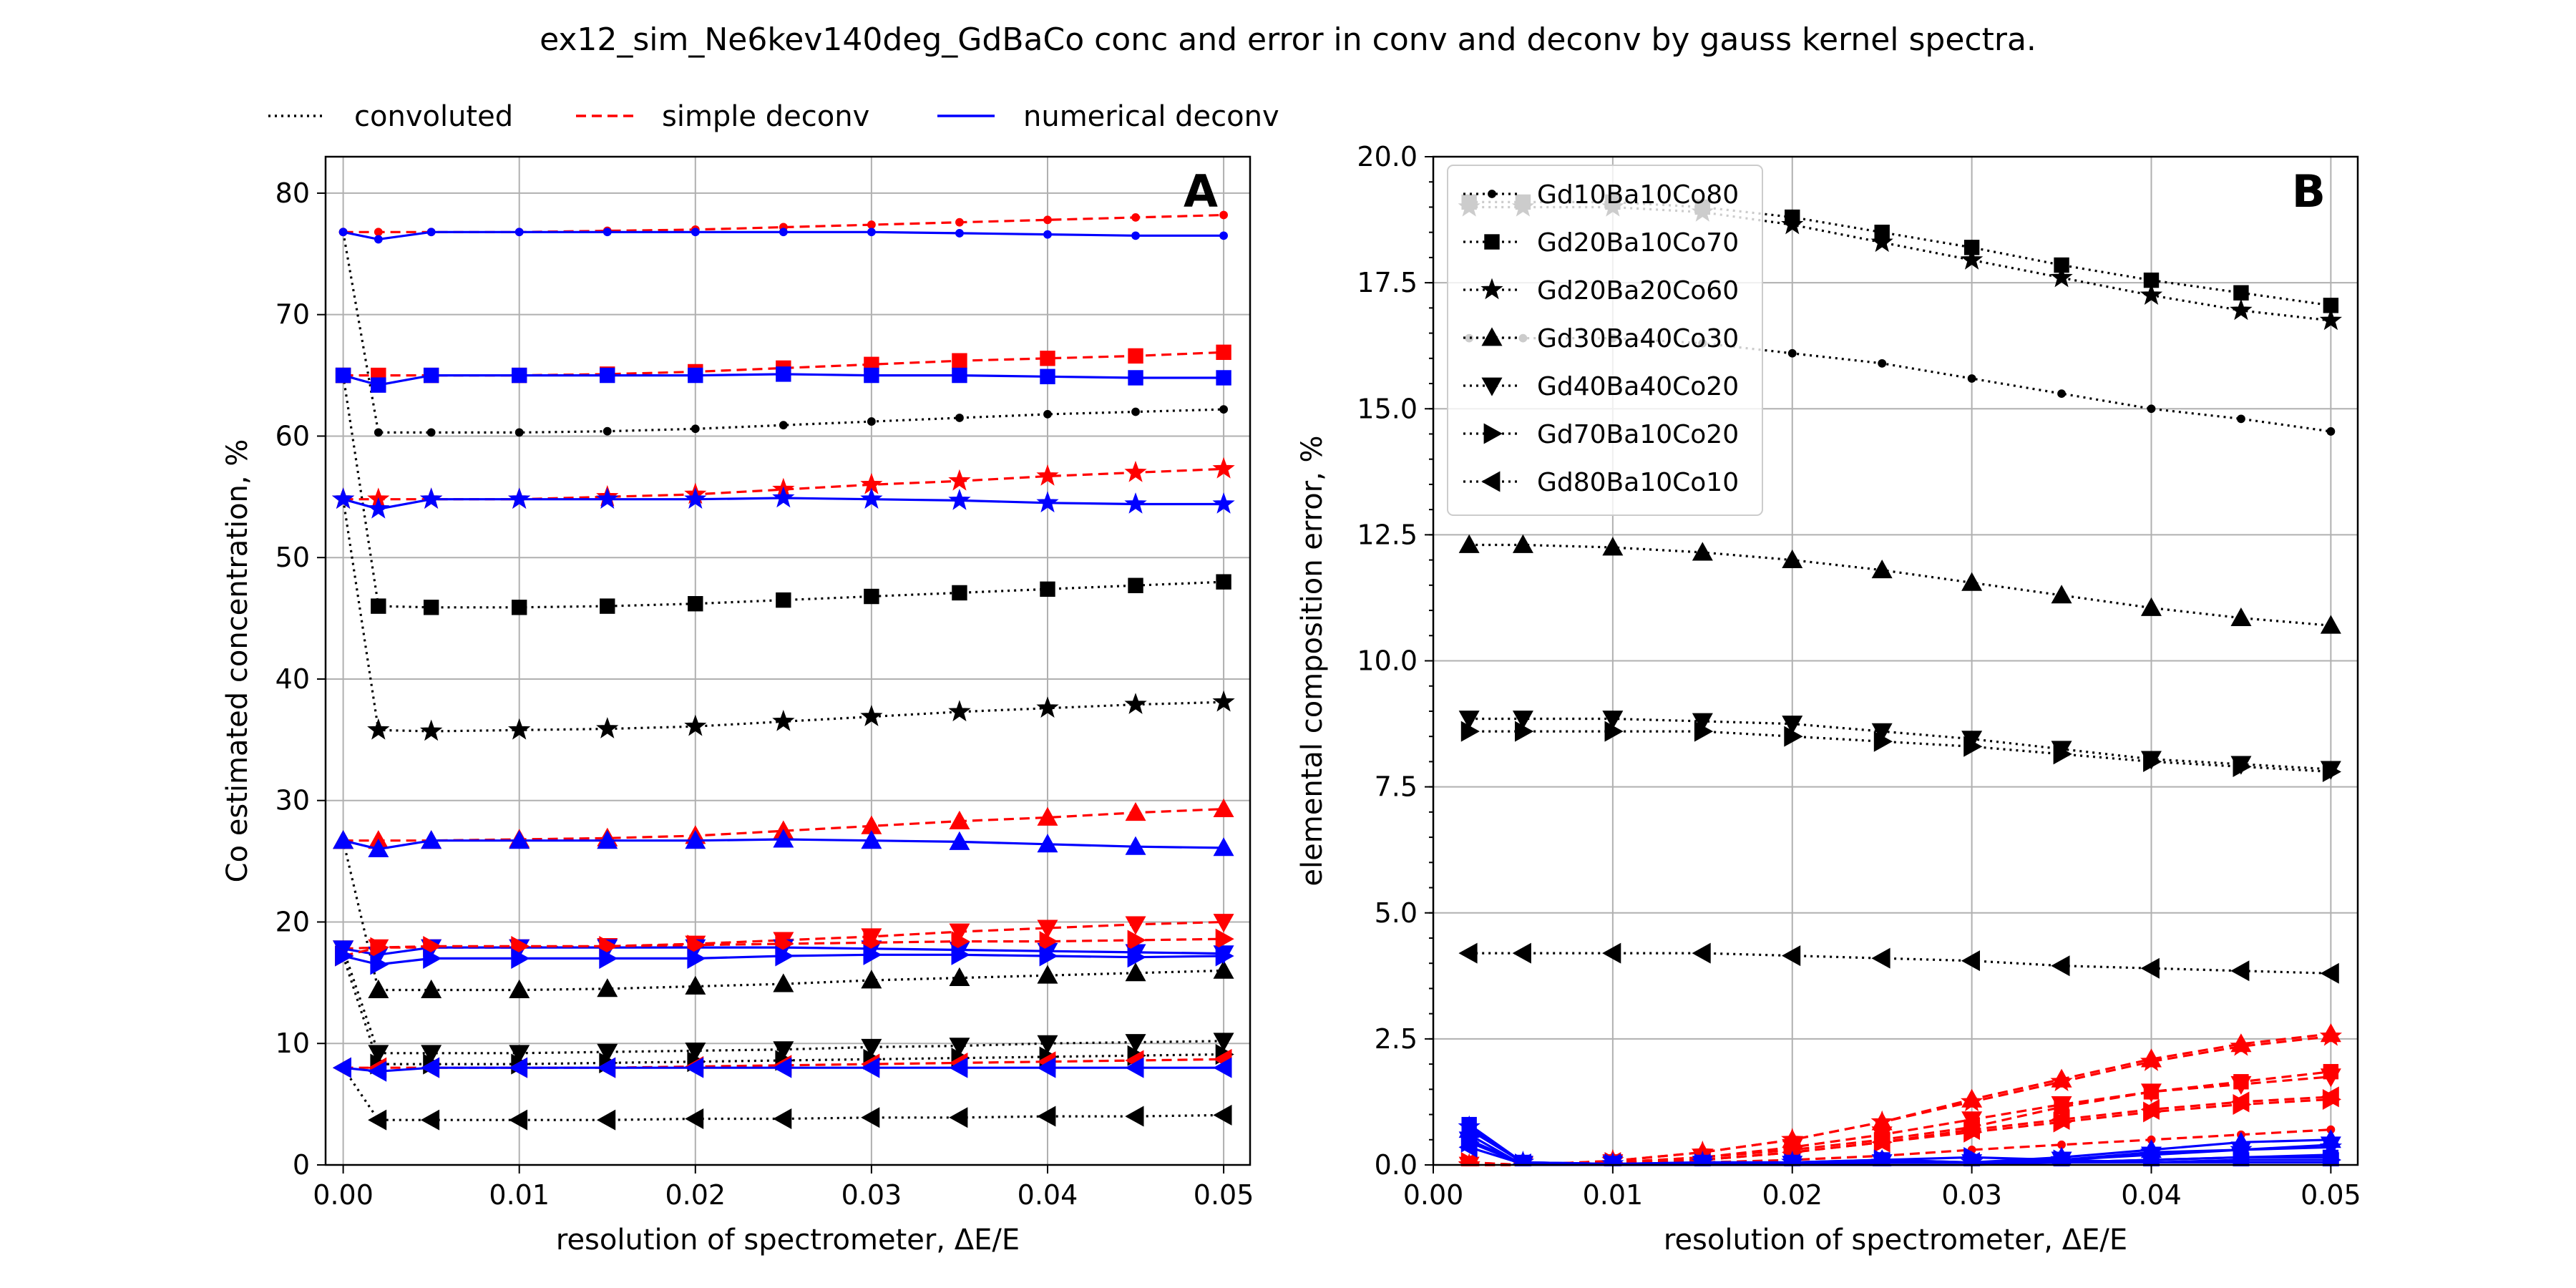 This screenshot has width=2576, height=1288. Describe the element at coordinates (292, 921) in the screenshot. I see `y-tick-label: 20` at that location.